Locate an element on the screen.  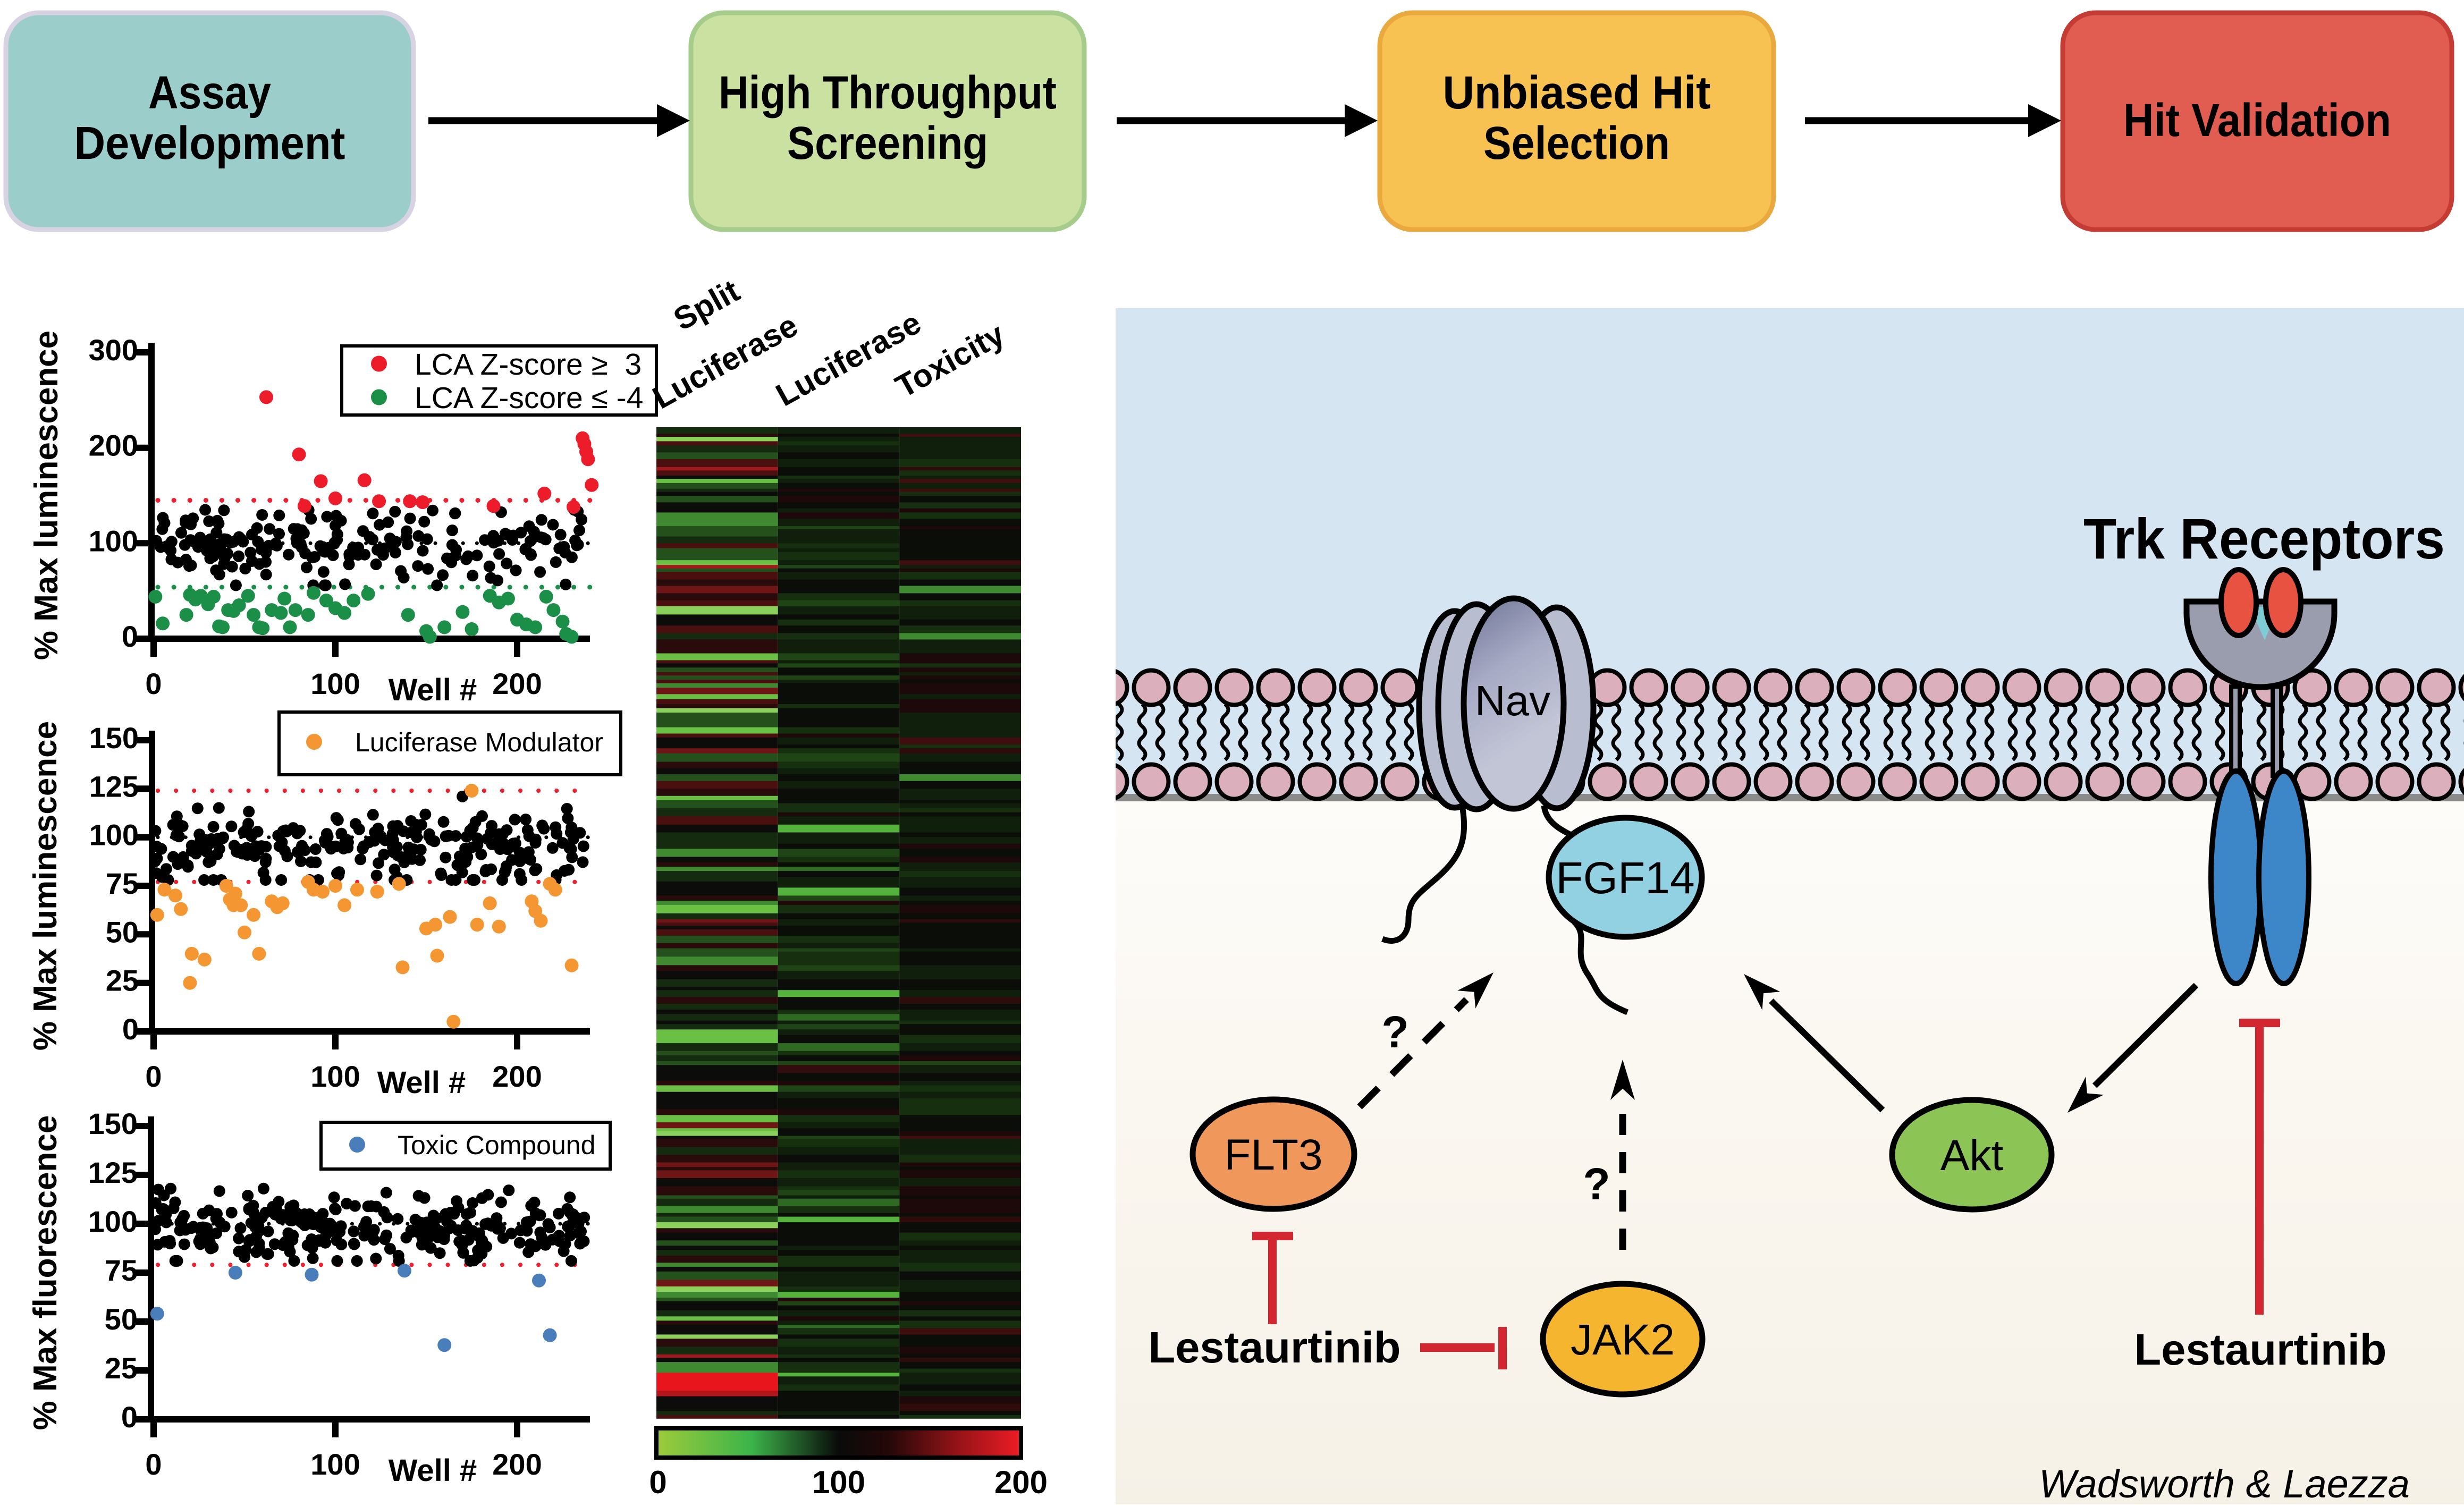
svg-text: Selection is located at coordinates (1577, 143).